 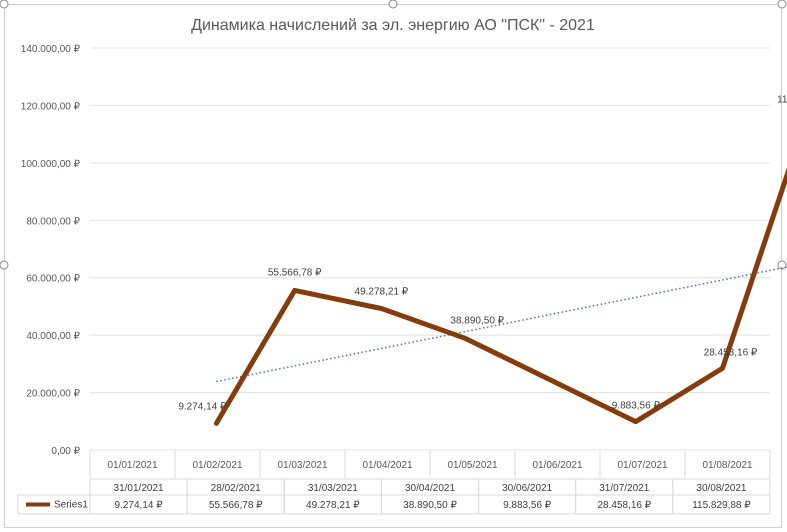 What do you see at coordinates (53, 279) in the screenshot?
I see `y-tick-label: 60.000,00 ₽` at bounding box center [53, 279].